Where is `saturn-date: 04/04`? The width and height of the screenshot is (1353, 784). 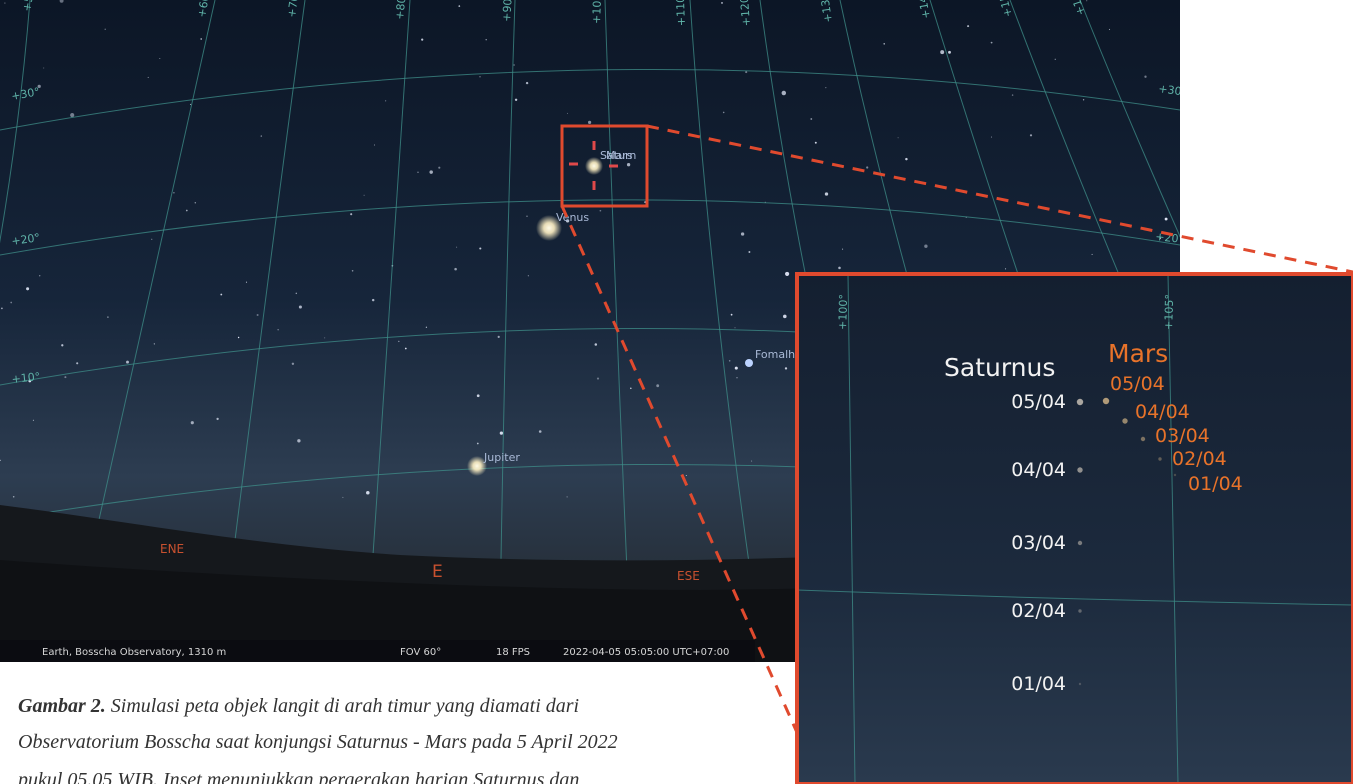
saturn-date: 04/04 is located at coordinates (1038, 470).